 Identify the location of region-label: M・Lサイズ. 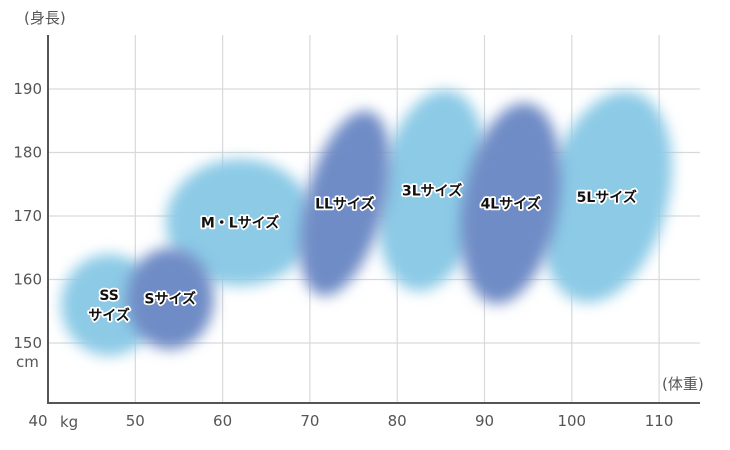
(240, 222).